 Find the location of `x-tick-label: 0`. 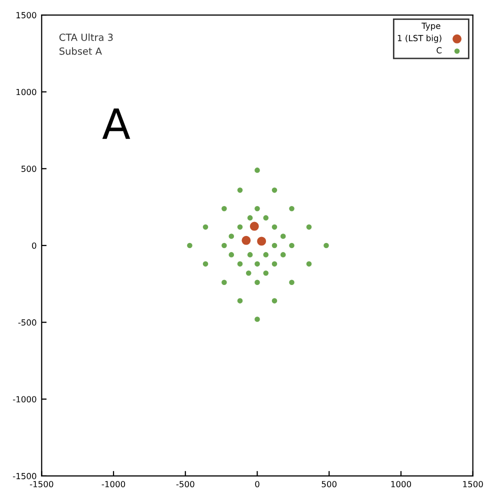

x-tick-label: 0 is located at coordinates (257, 484).